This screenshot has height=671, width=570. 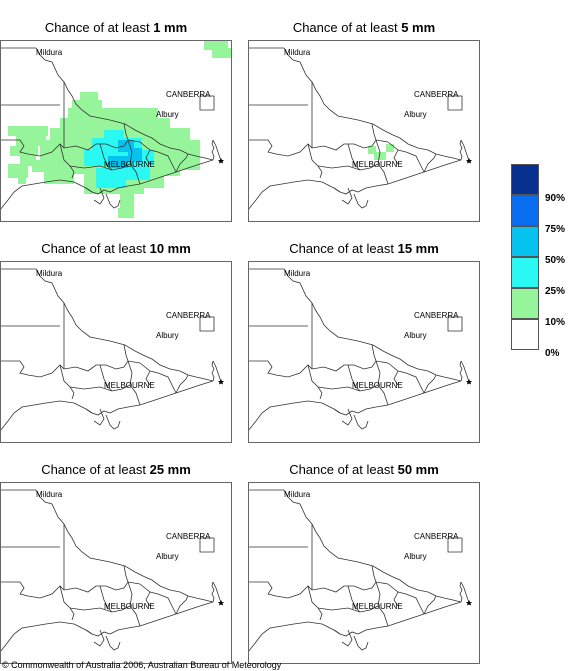 I want to click on panel-title-50mm: Chance of at least 50 mm, so click(x=364, y=469).